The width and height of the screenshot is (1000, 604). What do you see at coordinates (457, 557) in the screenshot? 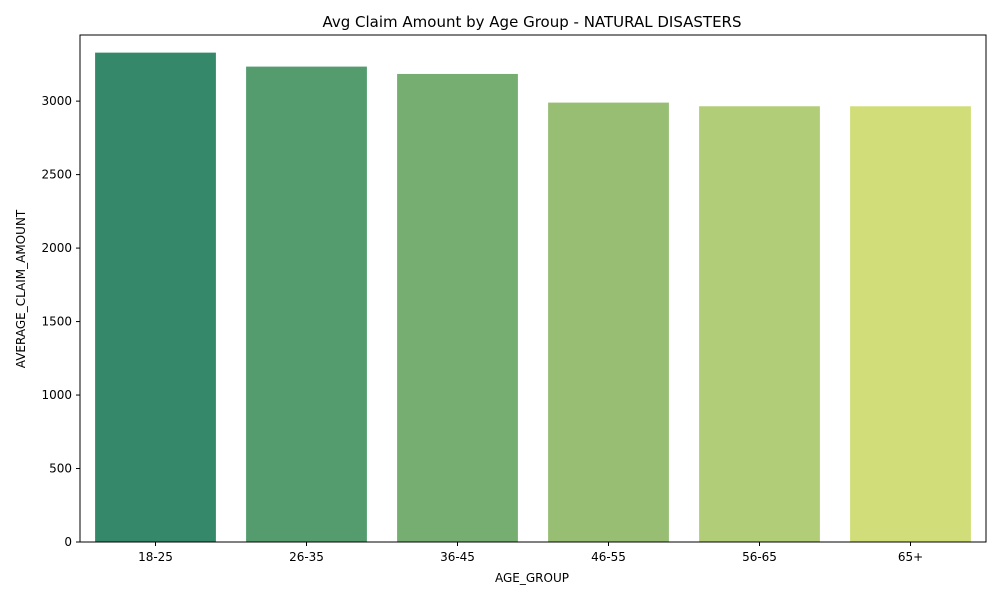
I see `x-tick-label: 36-45` at bounding box center [457, 557].